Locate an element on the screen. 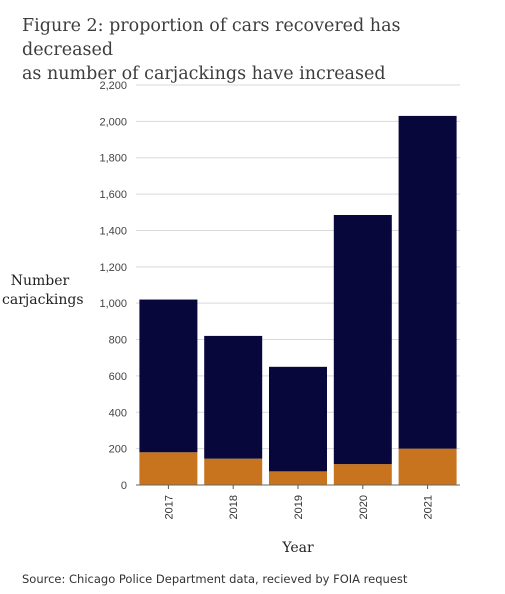 The height and width of the screenshot is (594, 505). x-axis-ticks: 2017 2018 2019 2020 2021 is located at coordinates (299, 502).